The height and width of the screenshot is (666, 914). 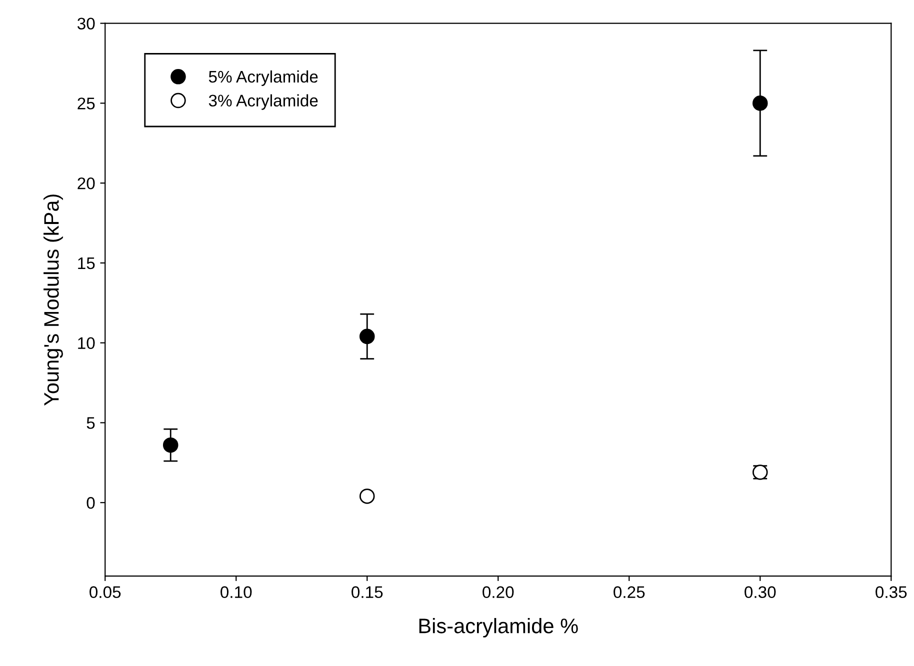 What do you see at coordinates (53, 300) in the screenshot?
I see `y-axis-title: Young's Modulus (kPa)` at bounding box center [53, 300].